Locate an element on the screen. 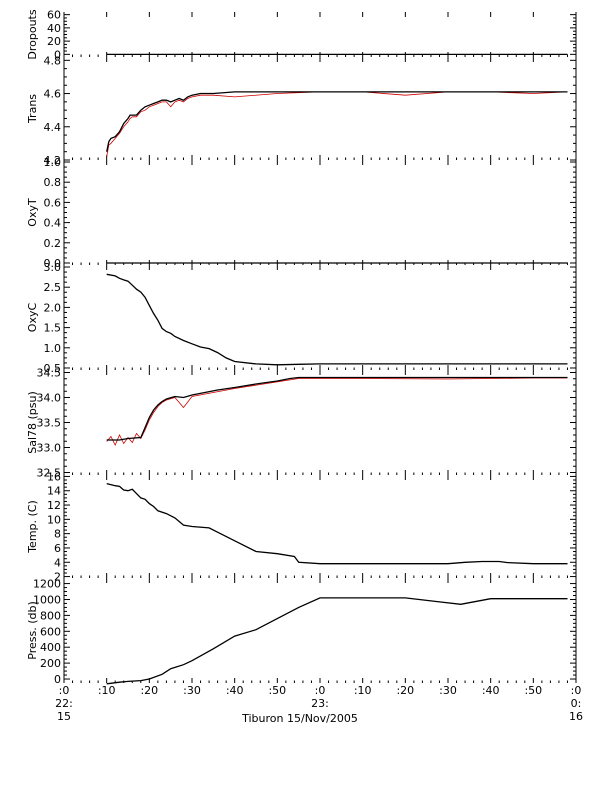 This screenshot has height=785, width=612. panel-trans: 4.2 4.4 4.6 4.8 Trans is located at coordinates (301, 110).